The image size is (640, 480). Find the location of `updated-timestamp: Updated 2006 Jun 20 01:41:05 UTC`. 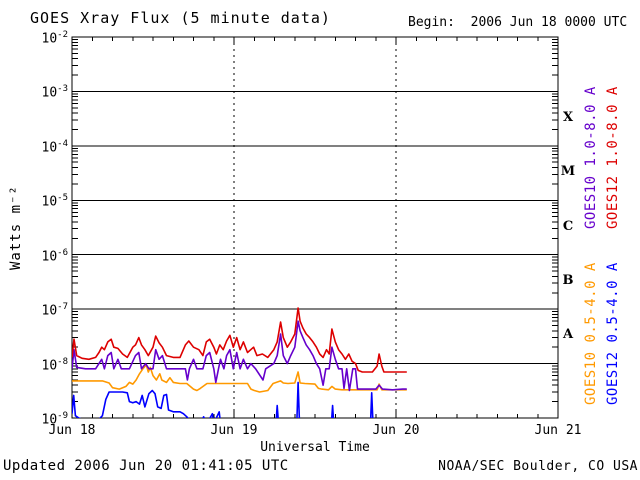

updated-timestamp: Updated 2006 Jun 20 01:41:05 UTC is located at coordinates (146, 466).